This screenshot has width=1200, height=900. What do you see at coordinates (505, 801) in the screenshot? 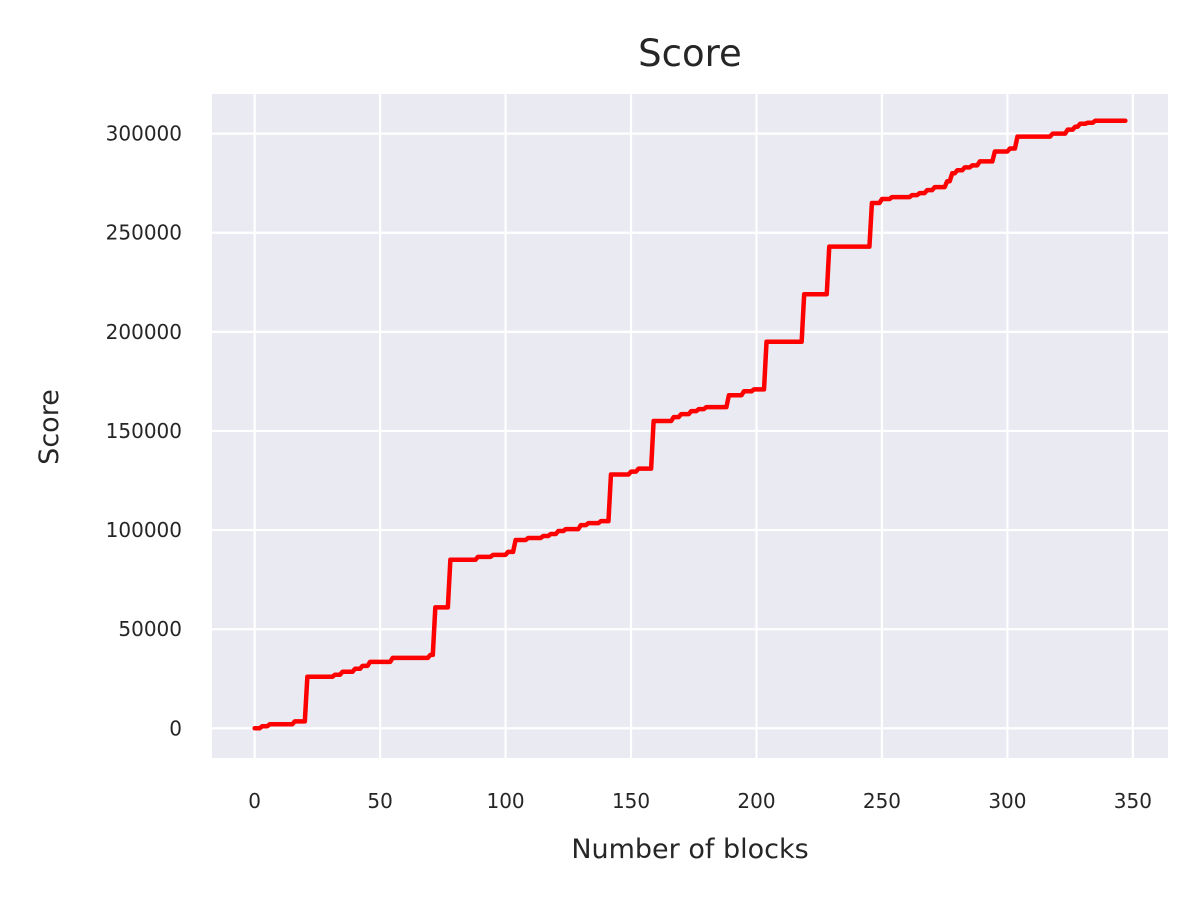
I see `x-tick-label-2: 100` at bounding box center [505, 801].